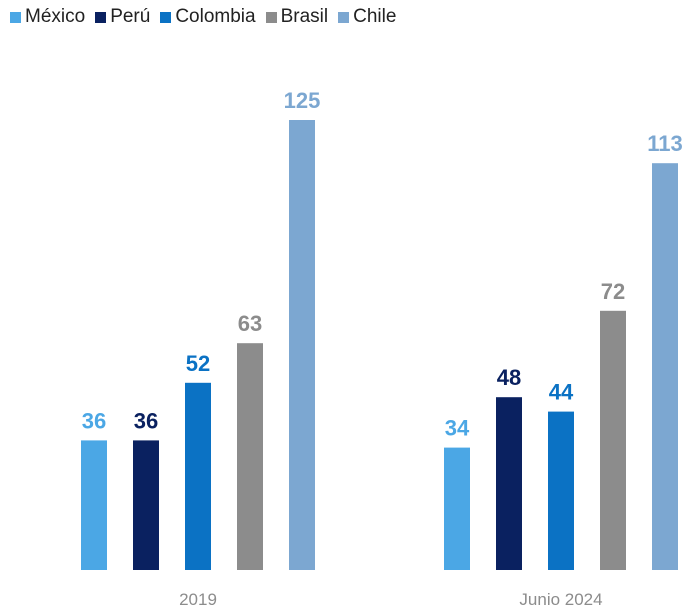 Image resolution: width=685 pixels, height=607 pixels. Describe the element at coordinates (302, 100) in the screenshot. I see `data-label-chile-2019: 125` at that location.